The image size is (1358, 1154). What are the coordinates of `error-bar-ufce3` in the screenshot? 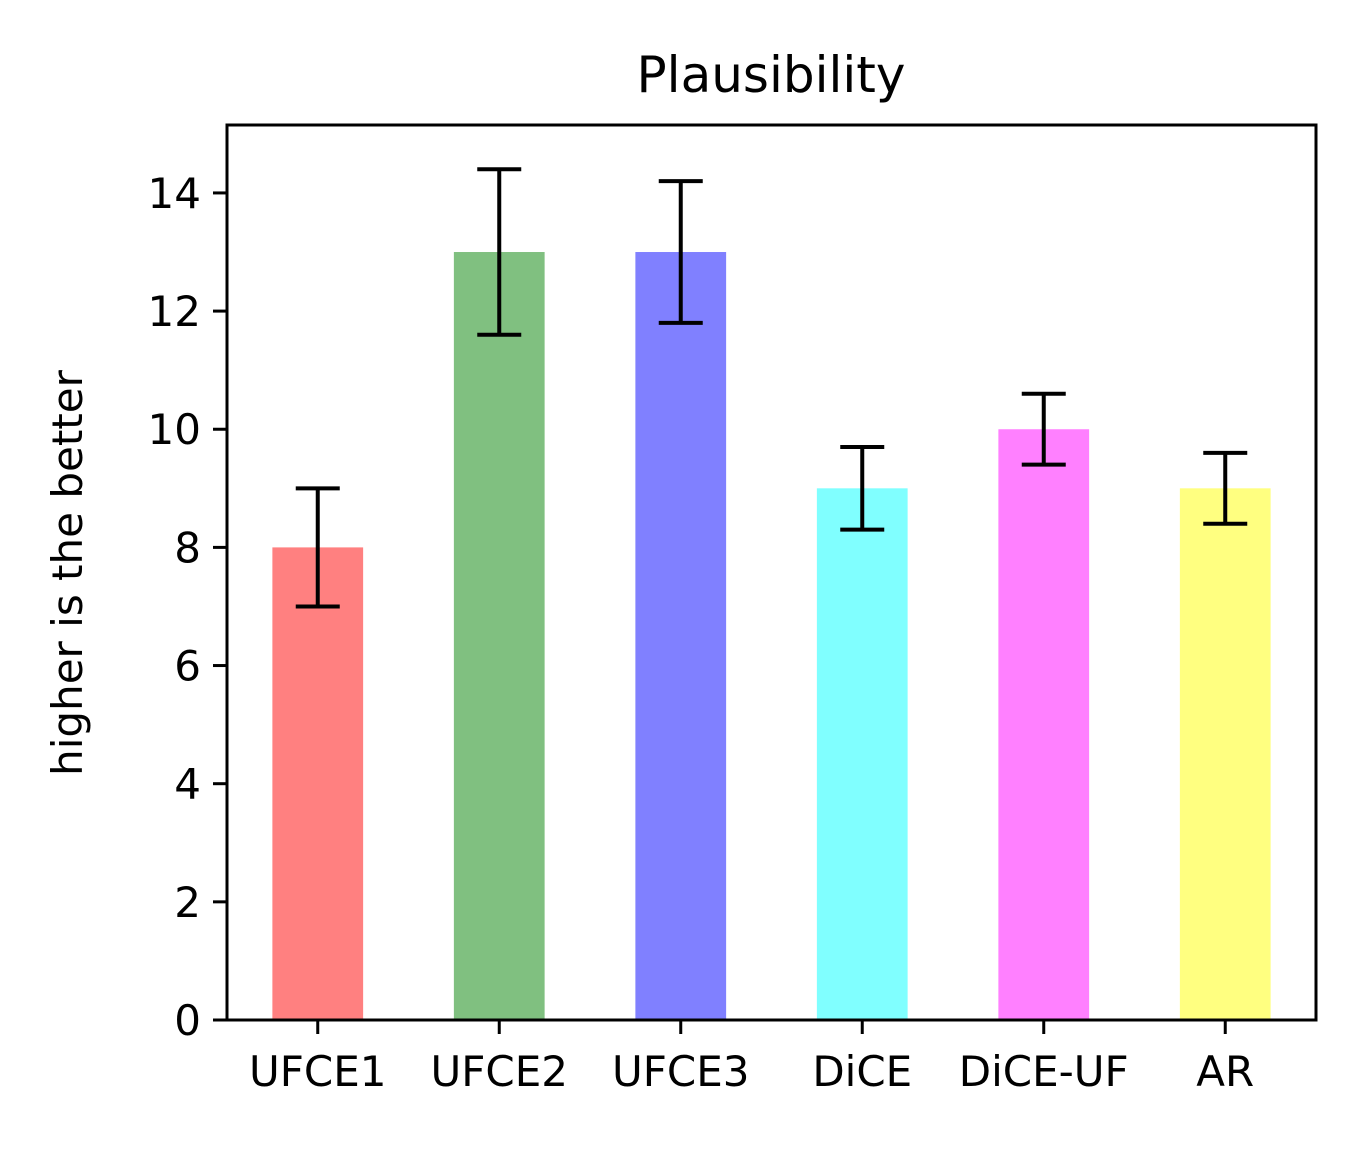 It's located at (680, 252).